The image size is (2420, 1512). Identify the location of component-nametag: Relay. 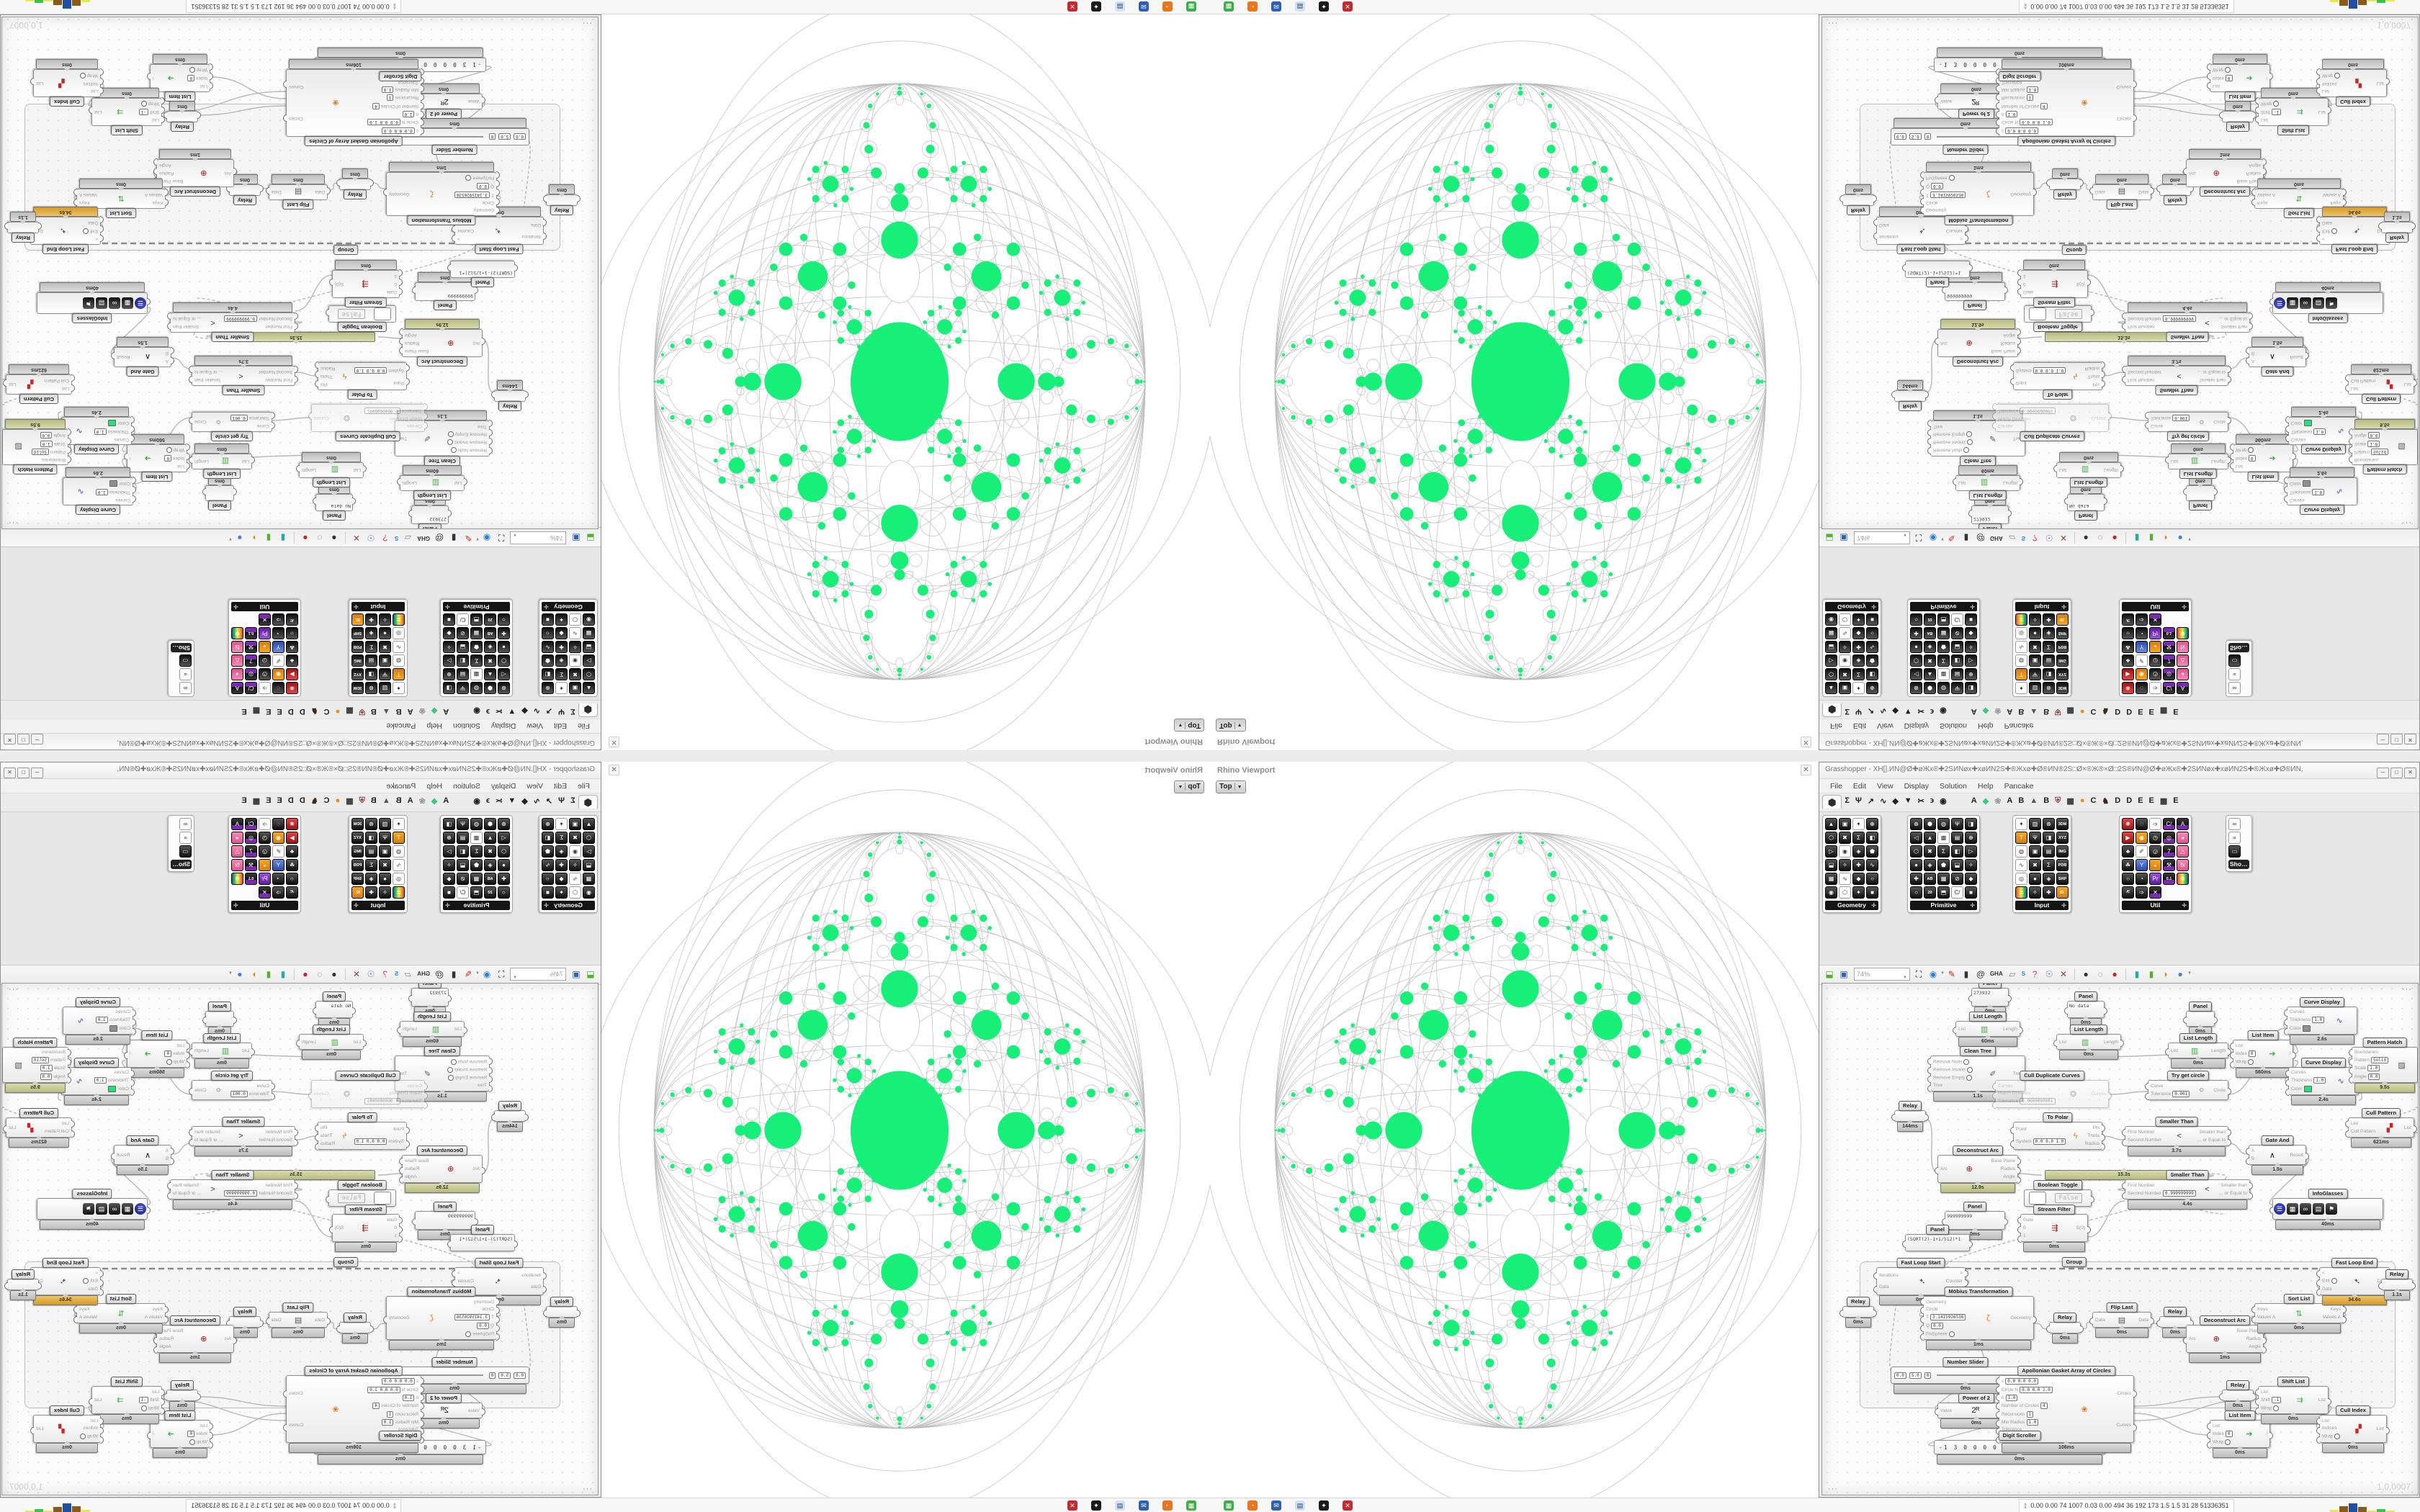
(2175, 200).